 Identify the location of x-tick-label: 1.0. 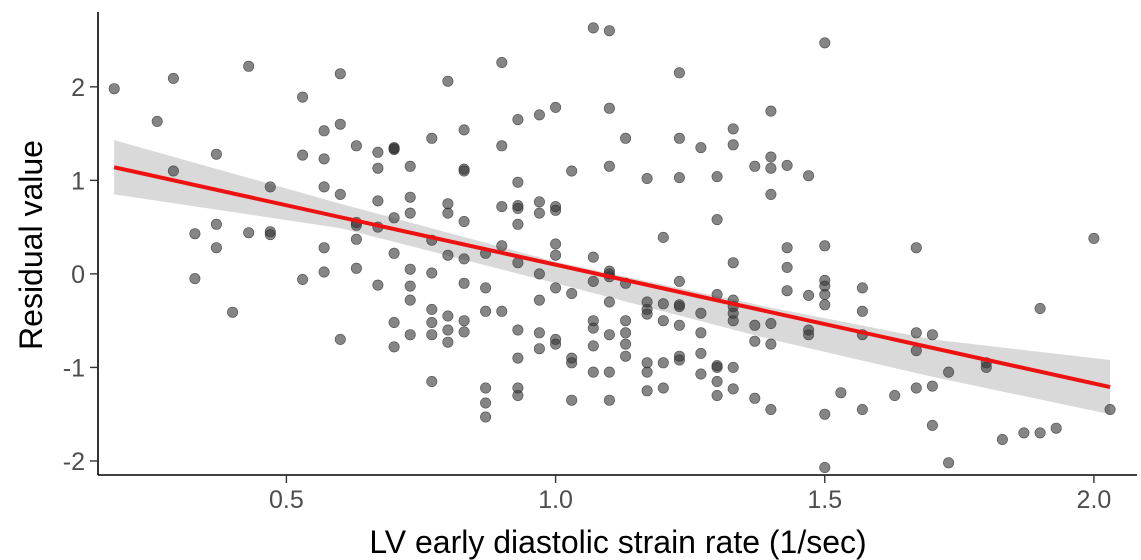
(555, 500).